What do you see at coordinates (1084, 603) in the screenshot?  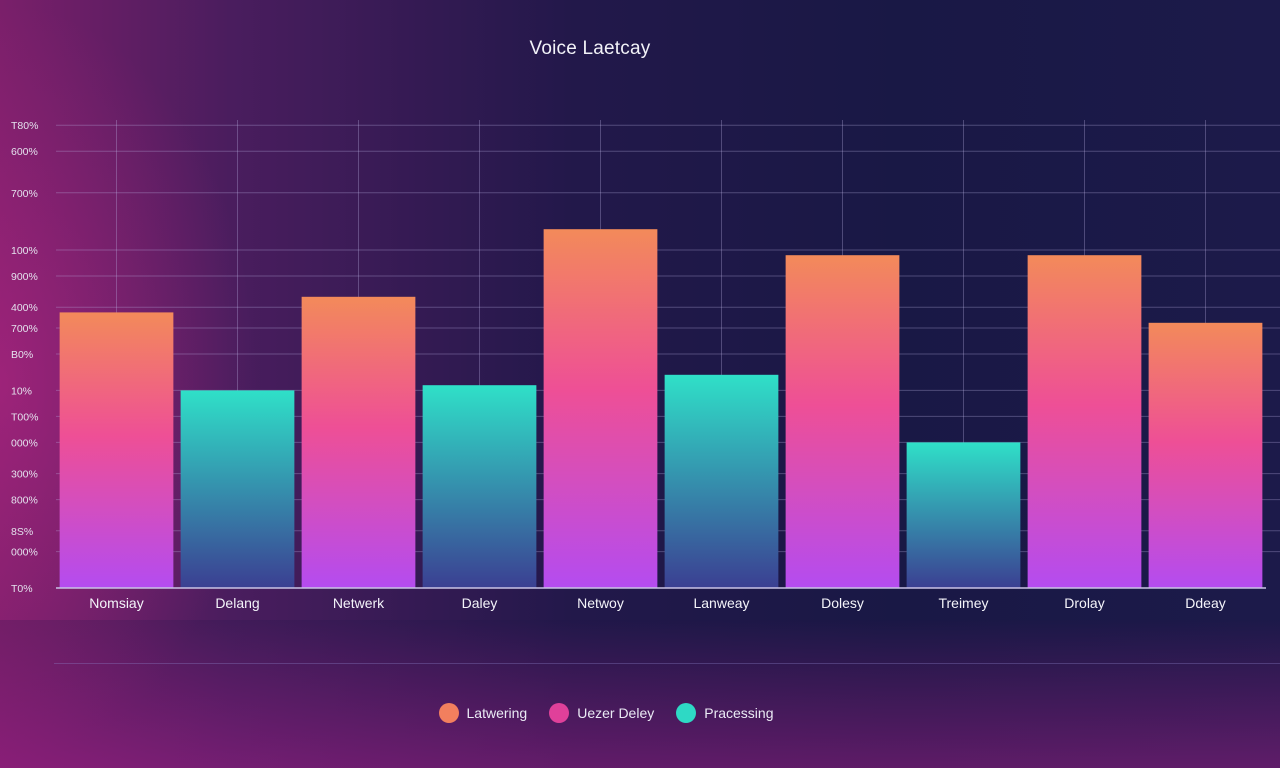 I see `x-category-label: Drolay` at bounding box center [1084, 603].